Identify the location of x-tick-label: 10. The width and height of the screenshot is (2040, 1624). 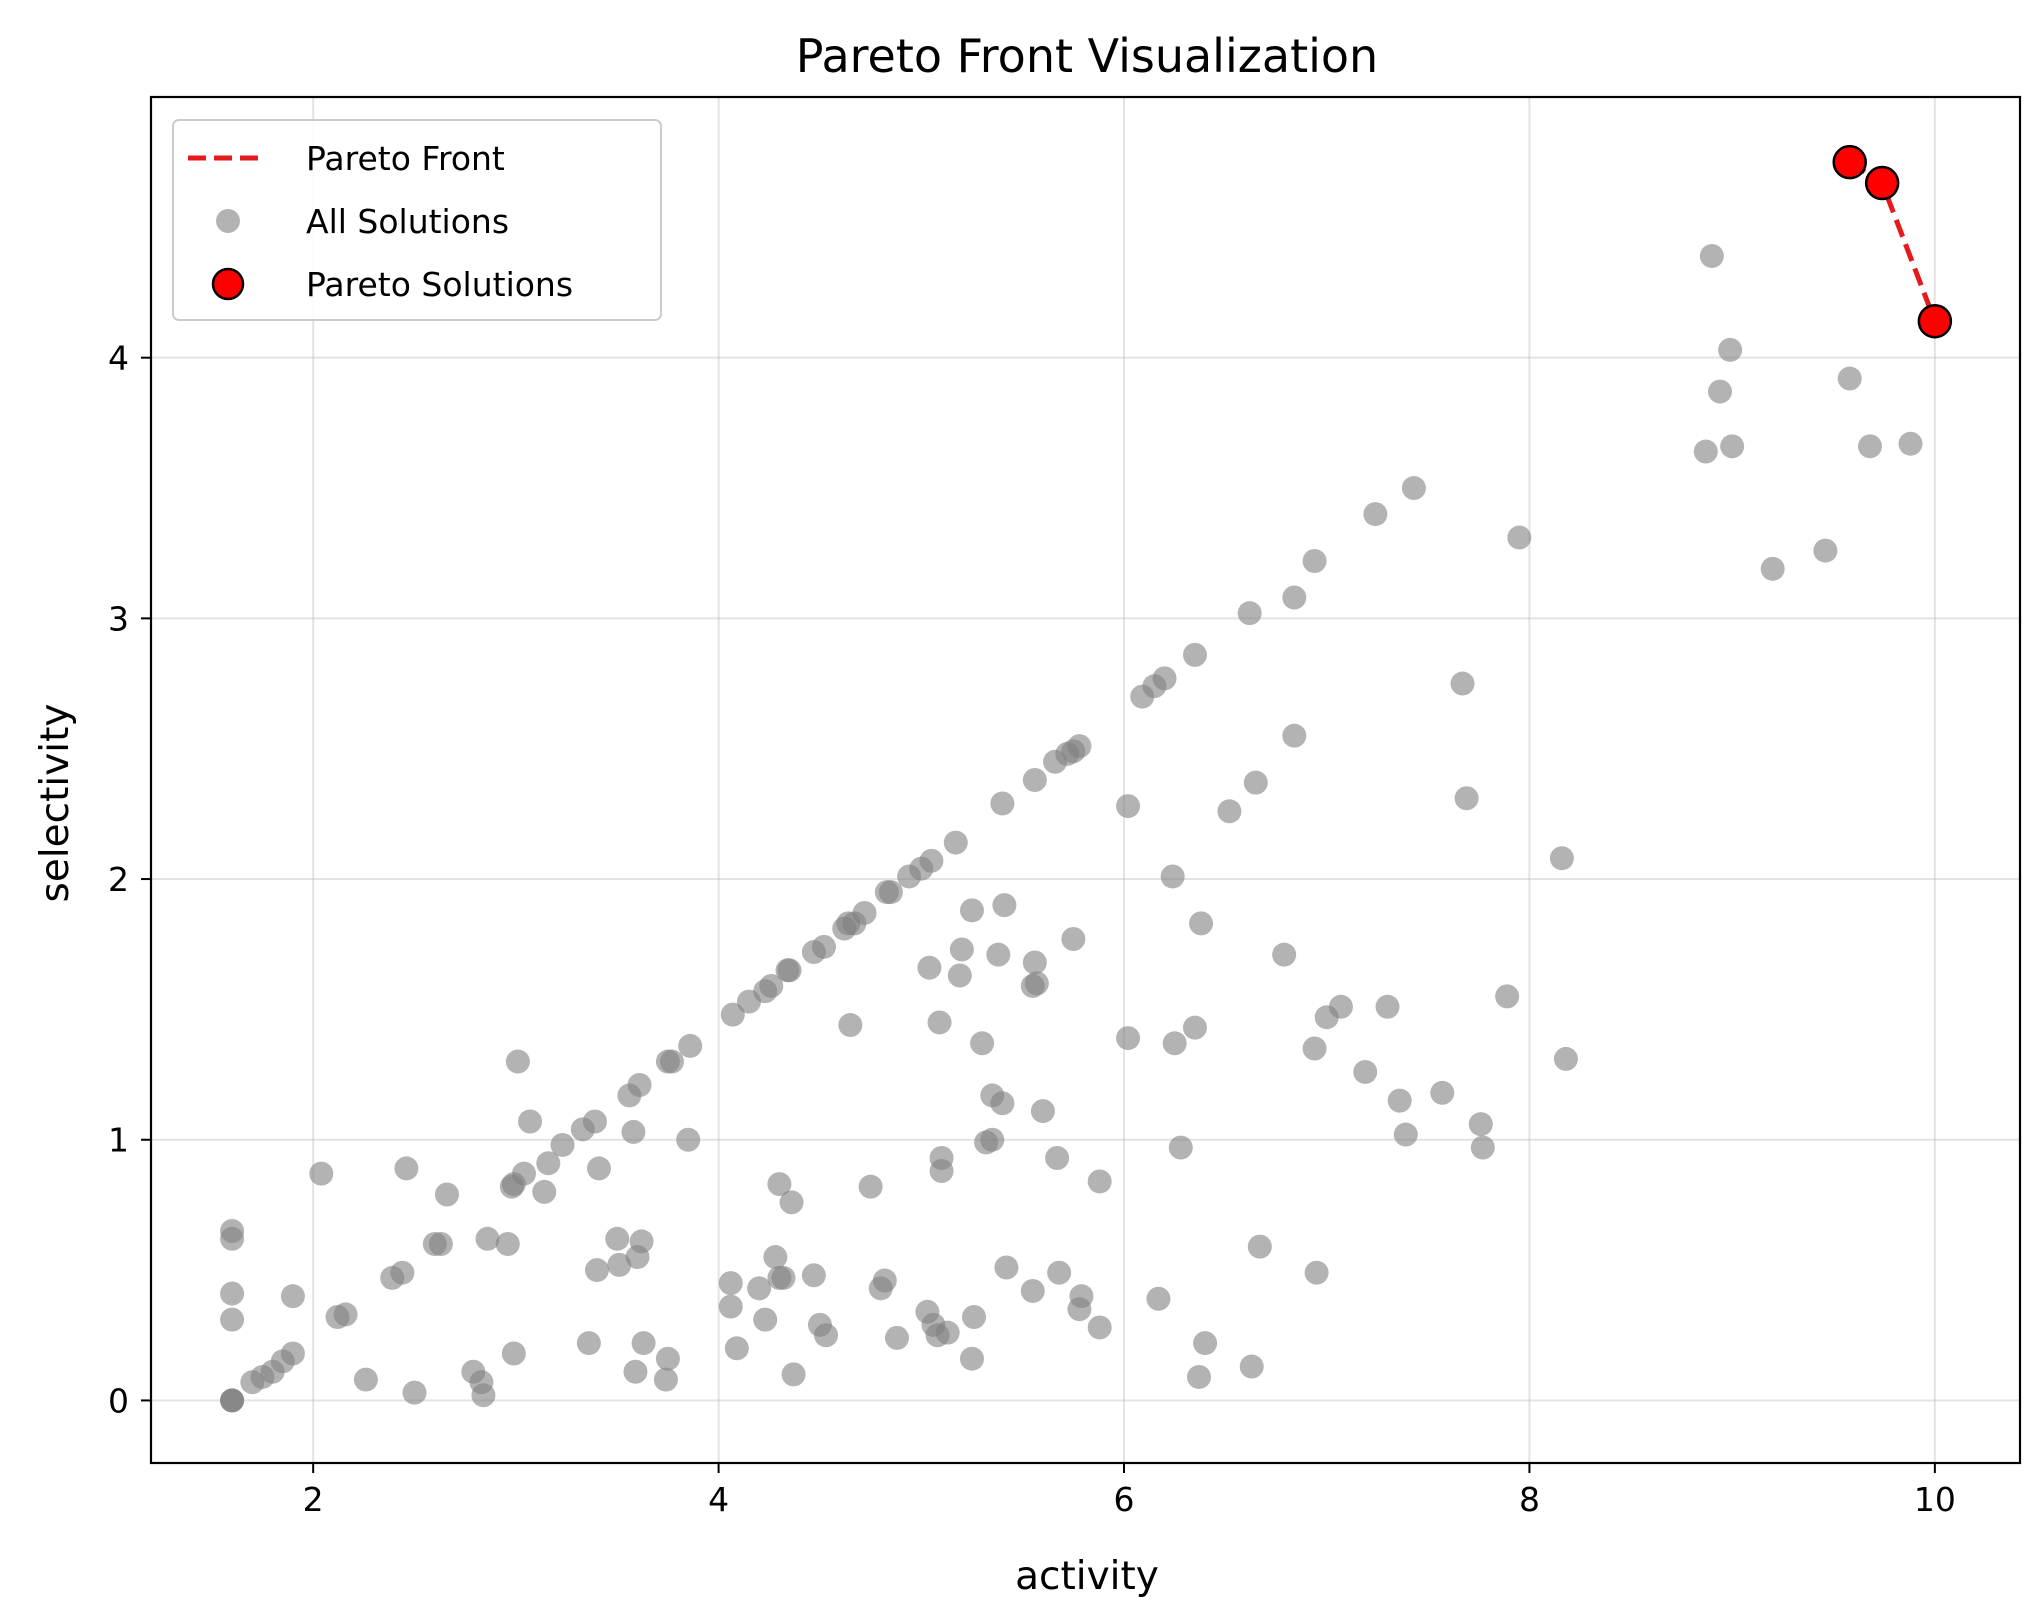
(1935, 1499).